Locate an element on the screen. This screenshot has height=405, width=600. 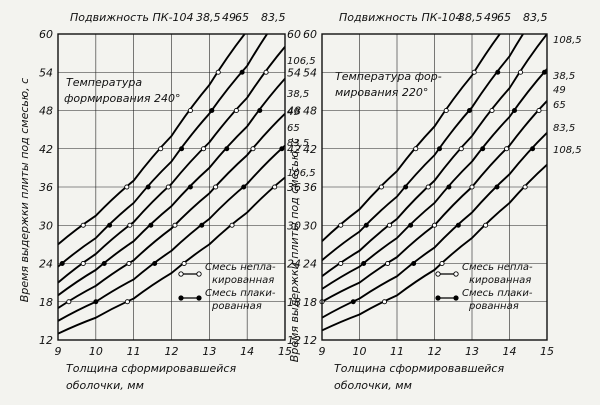
legend-marker-plasticized-a is located at coordinates (438, 298).